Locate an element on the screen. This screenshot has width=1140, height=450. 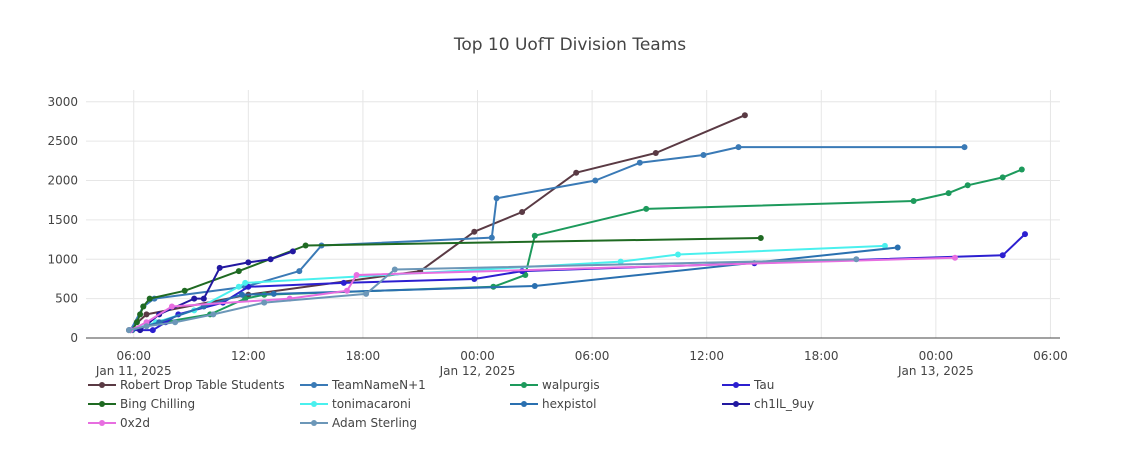
legend-label: Bing Chilling is located at coordinates (157, 404).